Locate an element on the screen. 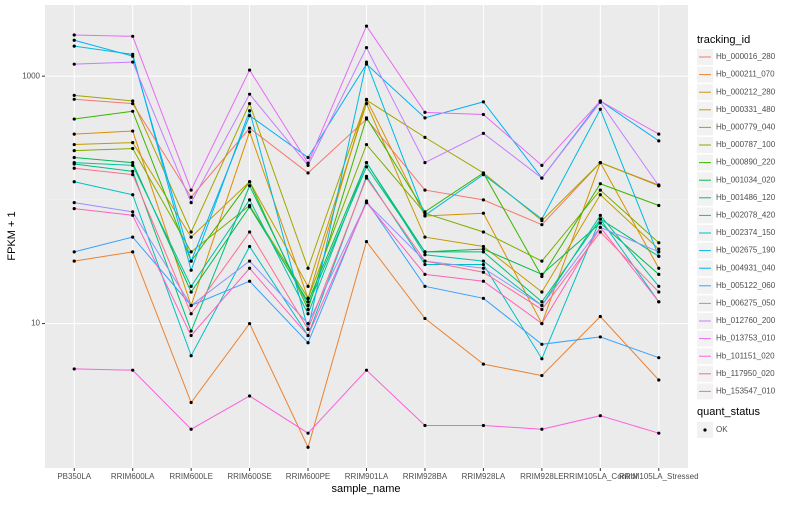  y-axis-title: FPKM + 1 is located at coordinates (12, 235).